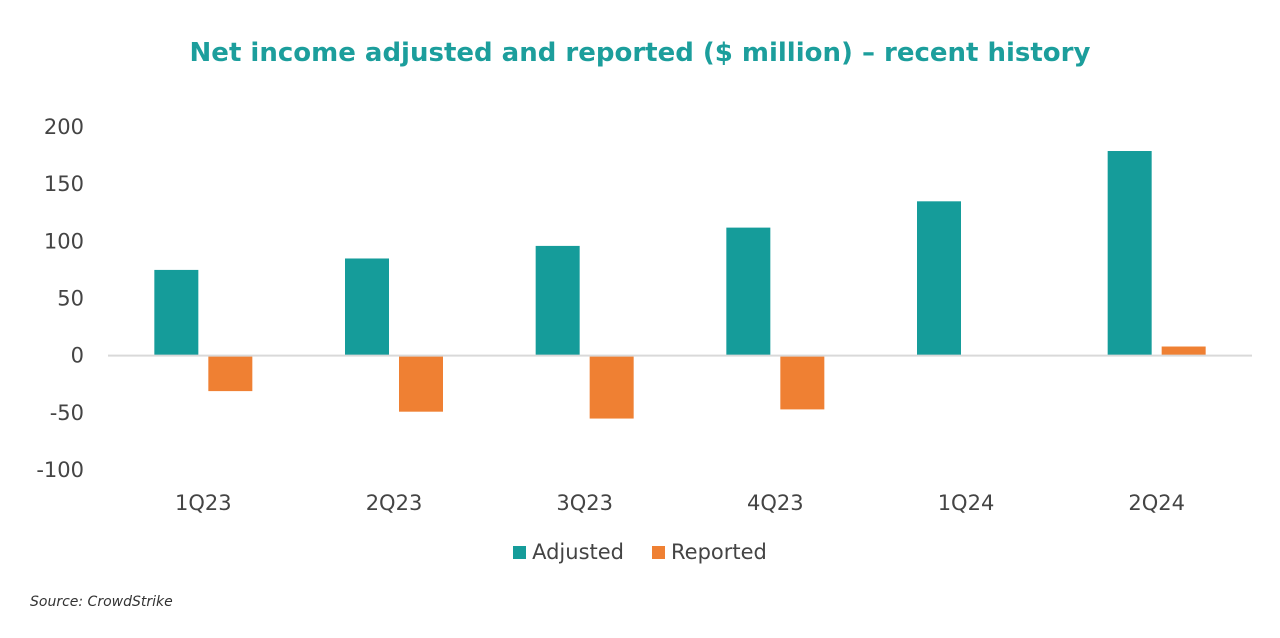 Image resolution: width=1280 pixels, height=638 pixels. Describe the element at coordinates (70, 299) in the screenshot. I see `y-tick-label: 50` at that location.